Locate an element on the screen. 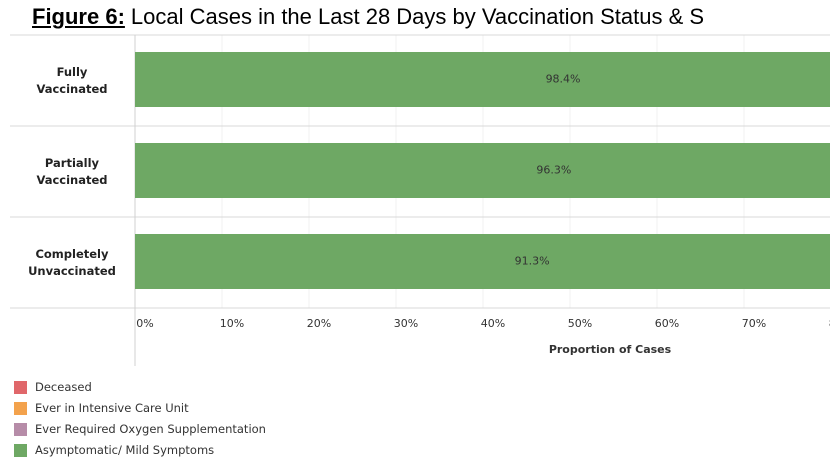  value-label: 96.3% is located at coordinates (553, 170).